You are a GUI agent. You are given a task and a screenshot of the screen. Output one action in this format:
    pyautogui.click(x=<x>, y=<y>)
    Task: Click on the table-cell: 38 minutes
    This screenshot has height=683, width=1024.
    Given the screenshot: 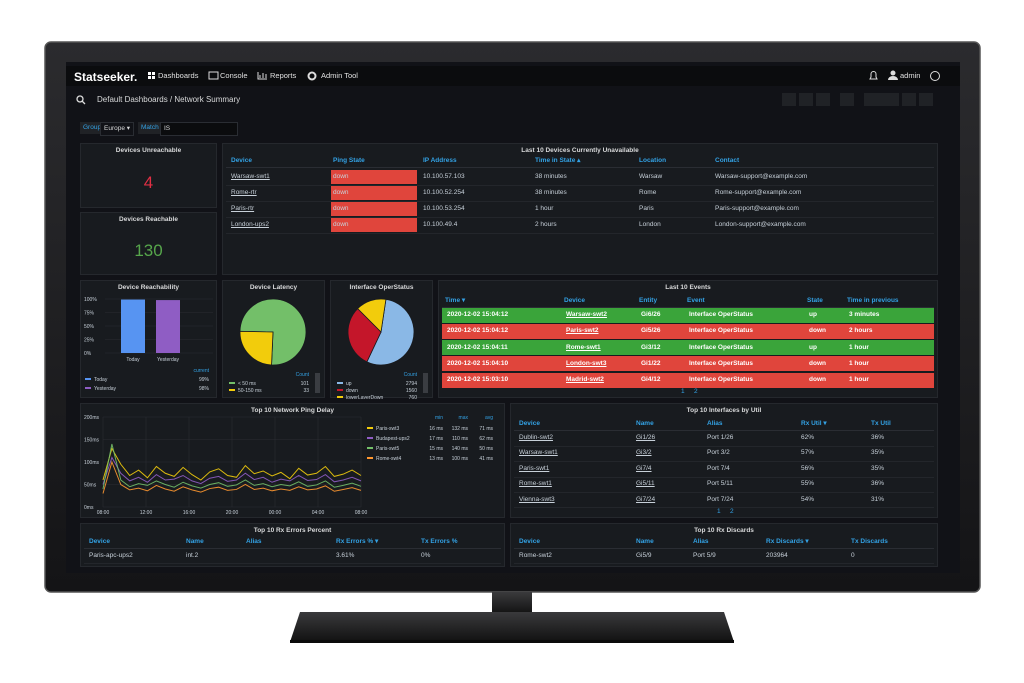 What is the action you would take?
    pyautogui.click(x=551, y=176)
    